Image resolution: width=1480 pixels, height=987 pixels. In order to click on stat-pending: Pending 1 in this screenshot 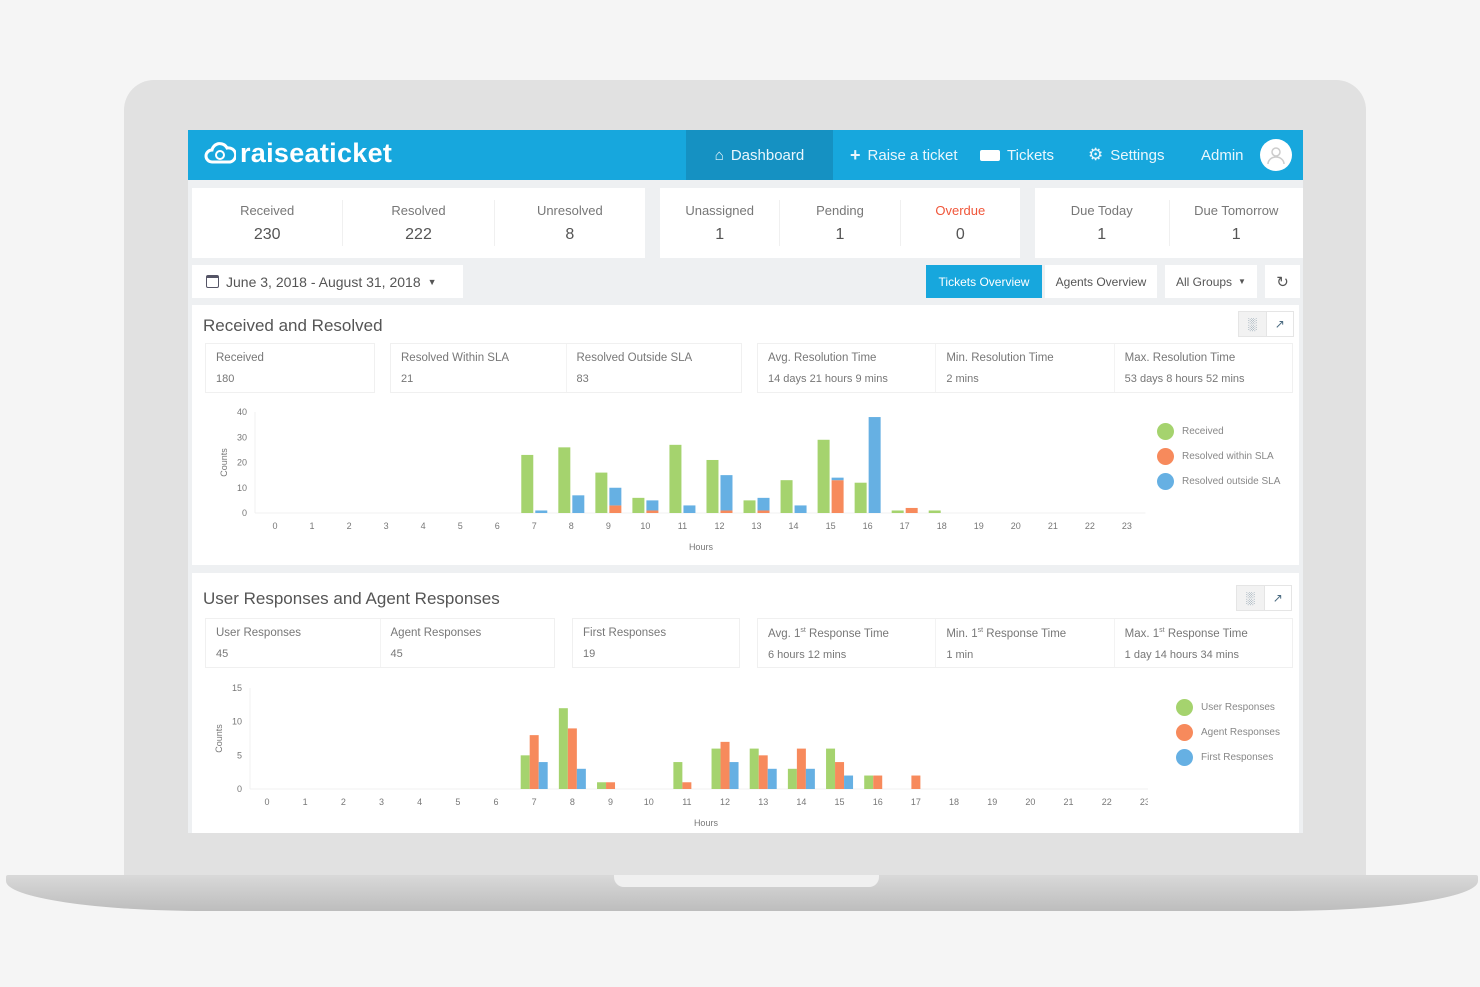, I will do `click(840, 223)`.